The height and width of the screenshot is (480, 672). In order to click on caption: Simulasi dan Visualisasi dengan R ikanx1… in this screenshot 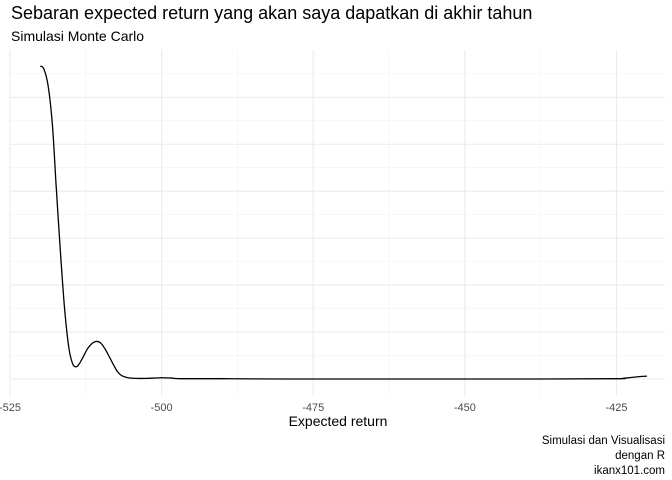, I will do `click(603, 456)`.